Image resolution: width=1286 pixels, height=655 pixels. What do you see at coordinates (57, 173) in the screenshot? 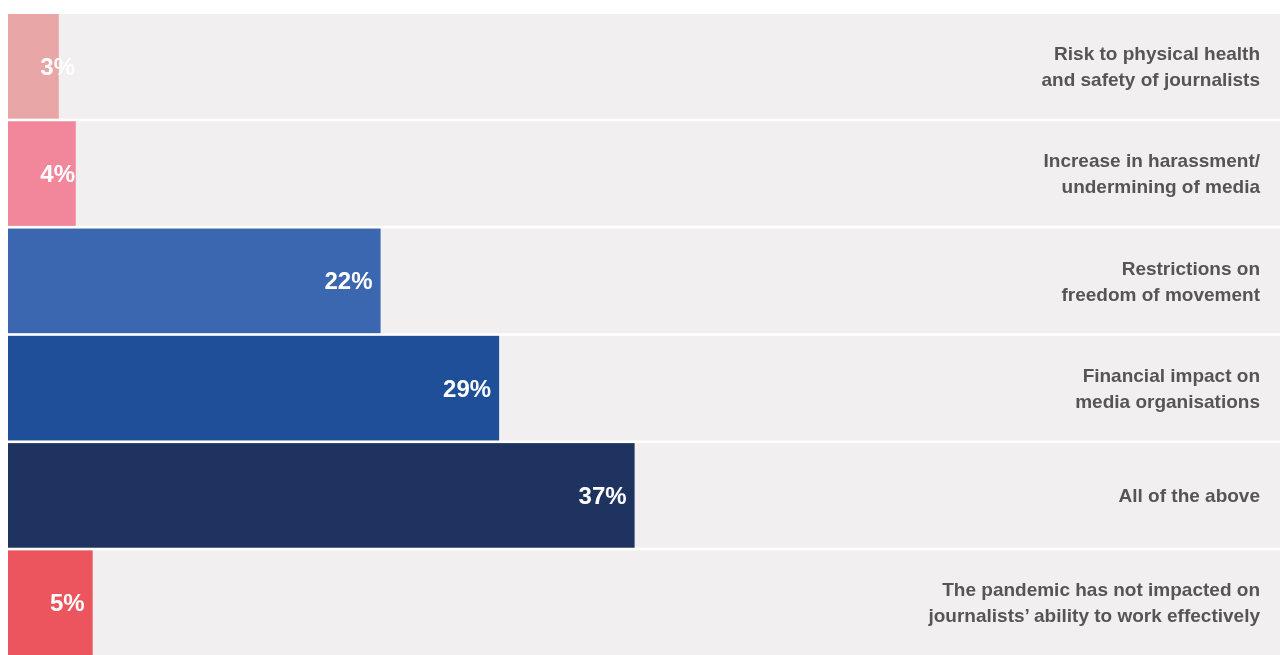
I see `data-label: 4%` at bounding box center [57, 173].